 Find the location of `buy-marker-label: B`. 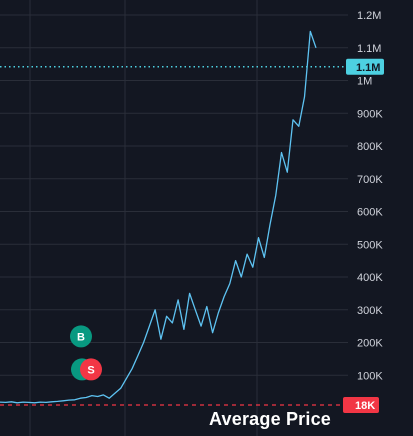

buy-marker-label: B is located at coordinates (81, 337).